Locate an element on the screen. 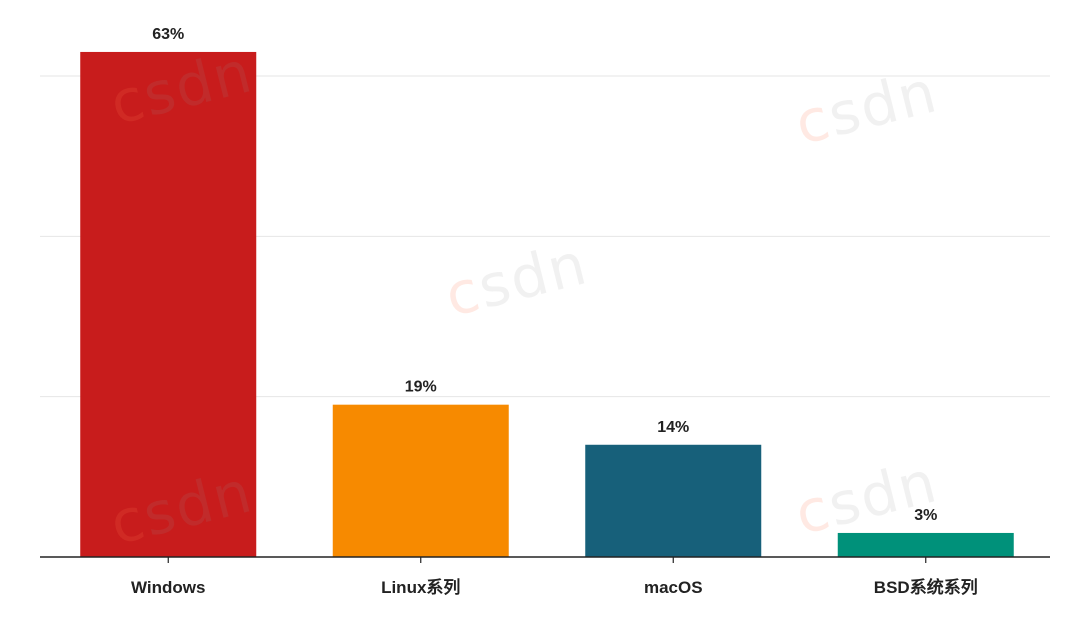 This screenshot has height=630, width=1080. category-label: macOS is located at coordinates (673, 587).